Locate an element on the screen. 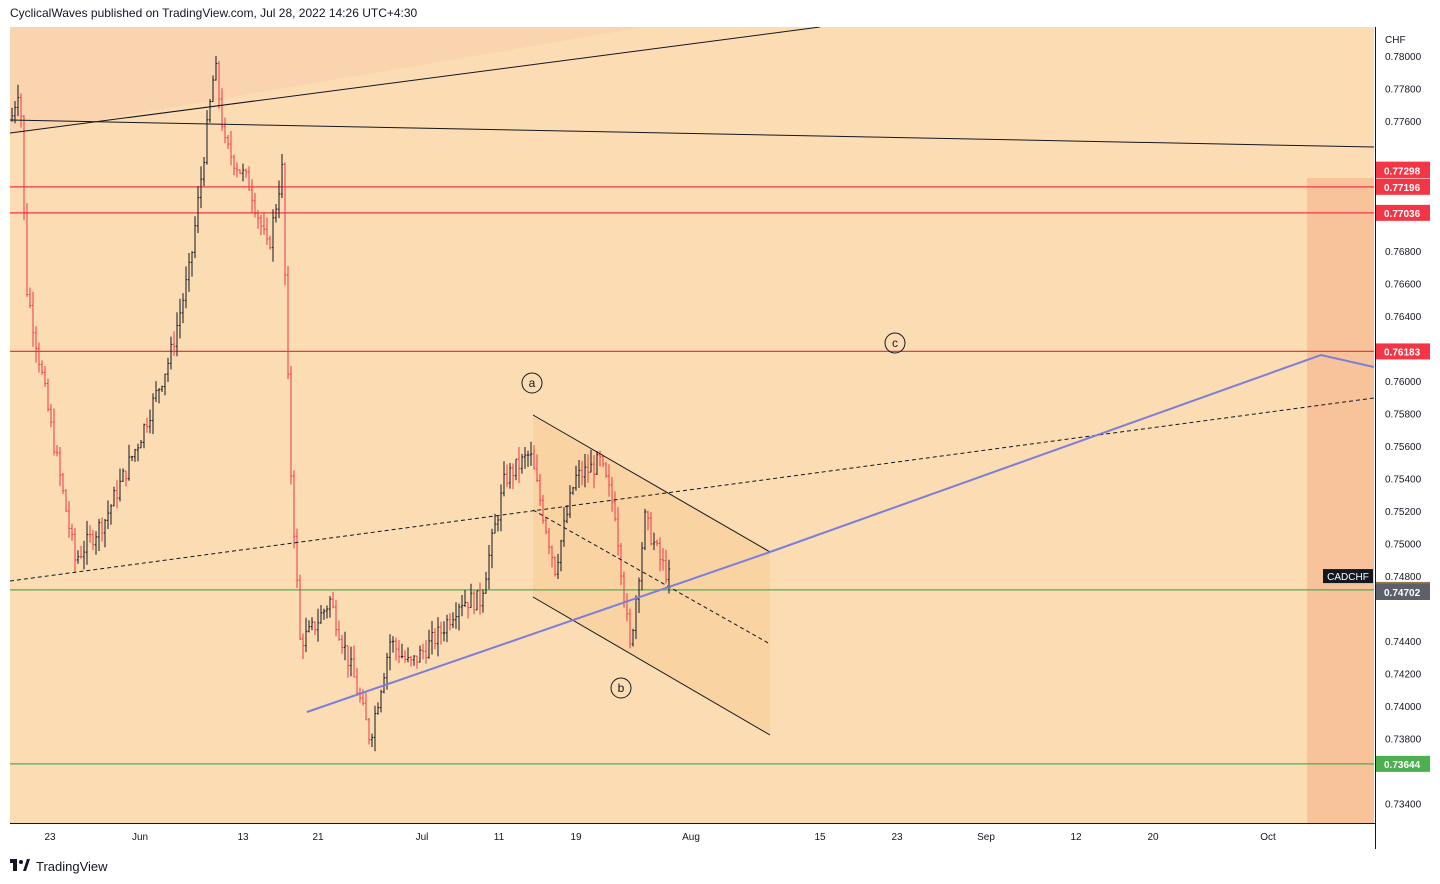 The height and width of the screenshot is (884, 1440). y-tick-label: 0.74000 is located at coordinates (1403, 707).